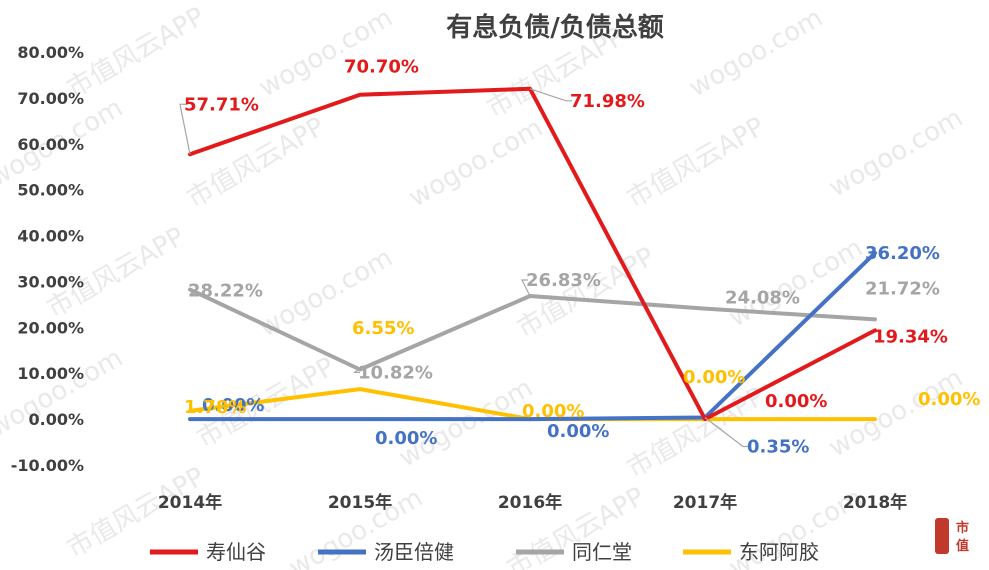 This screenshot has height=570, width=989. Describe the element at coordinates (484, 552) in the screenshot. I see `legend: 寿仙谷 汤臣倍健 同仁堂 东阿阿胶` at that location.